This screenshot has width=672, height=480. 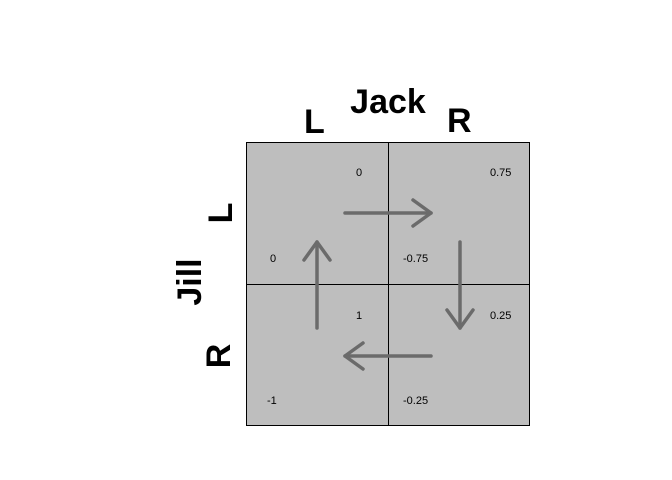 I want to click on payoff-rr-jill: -0.25, so click(x=416, y=401).